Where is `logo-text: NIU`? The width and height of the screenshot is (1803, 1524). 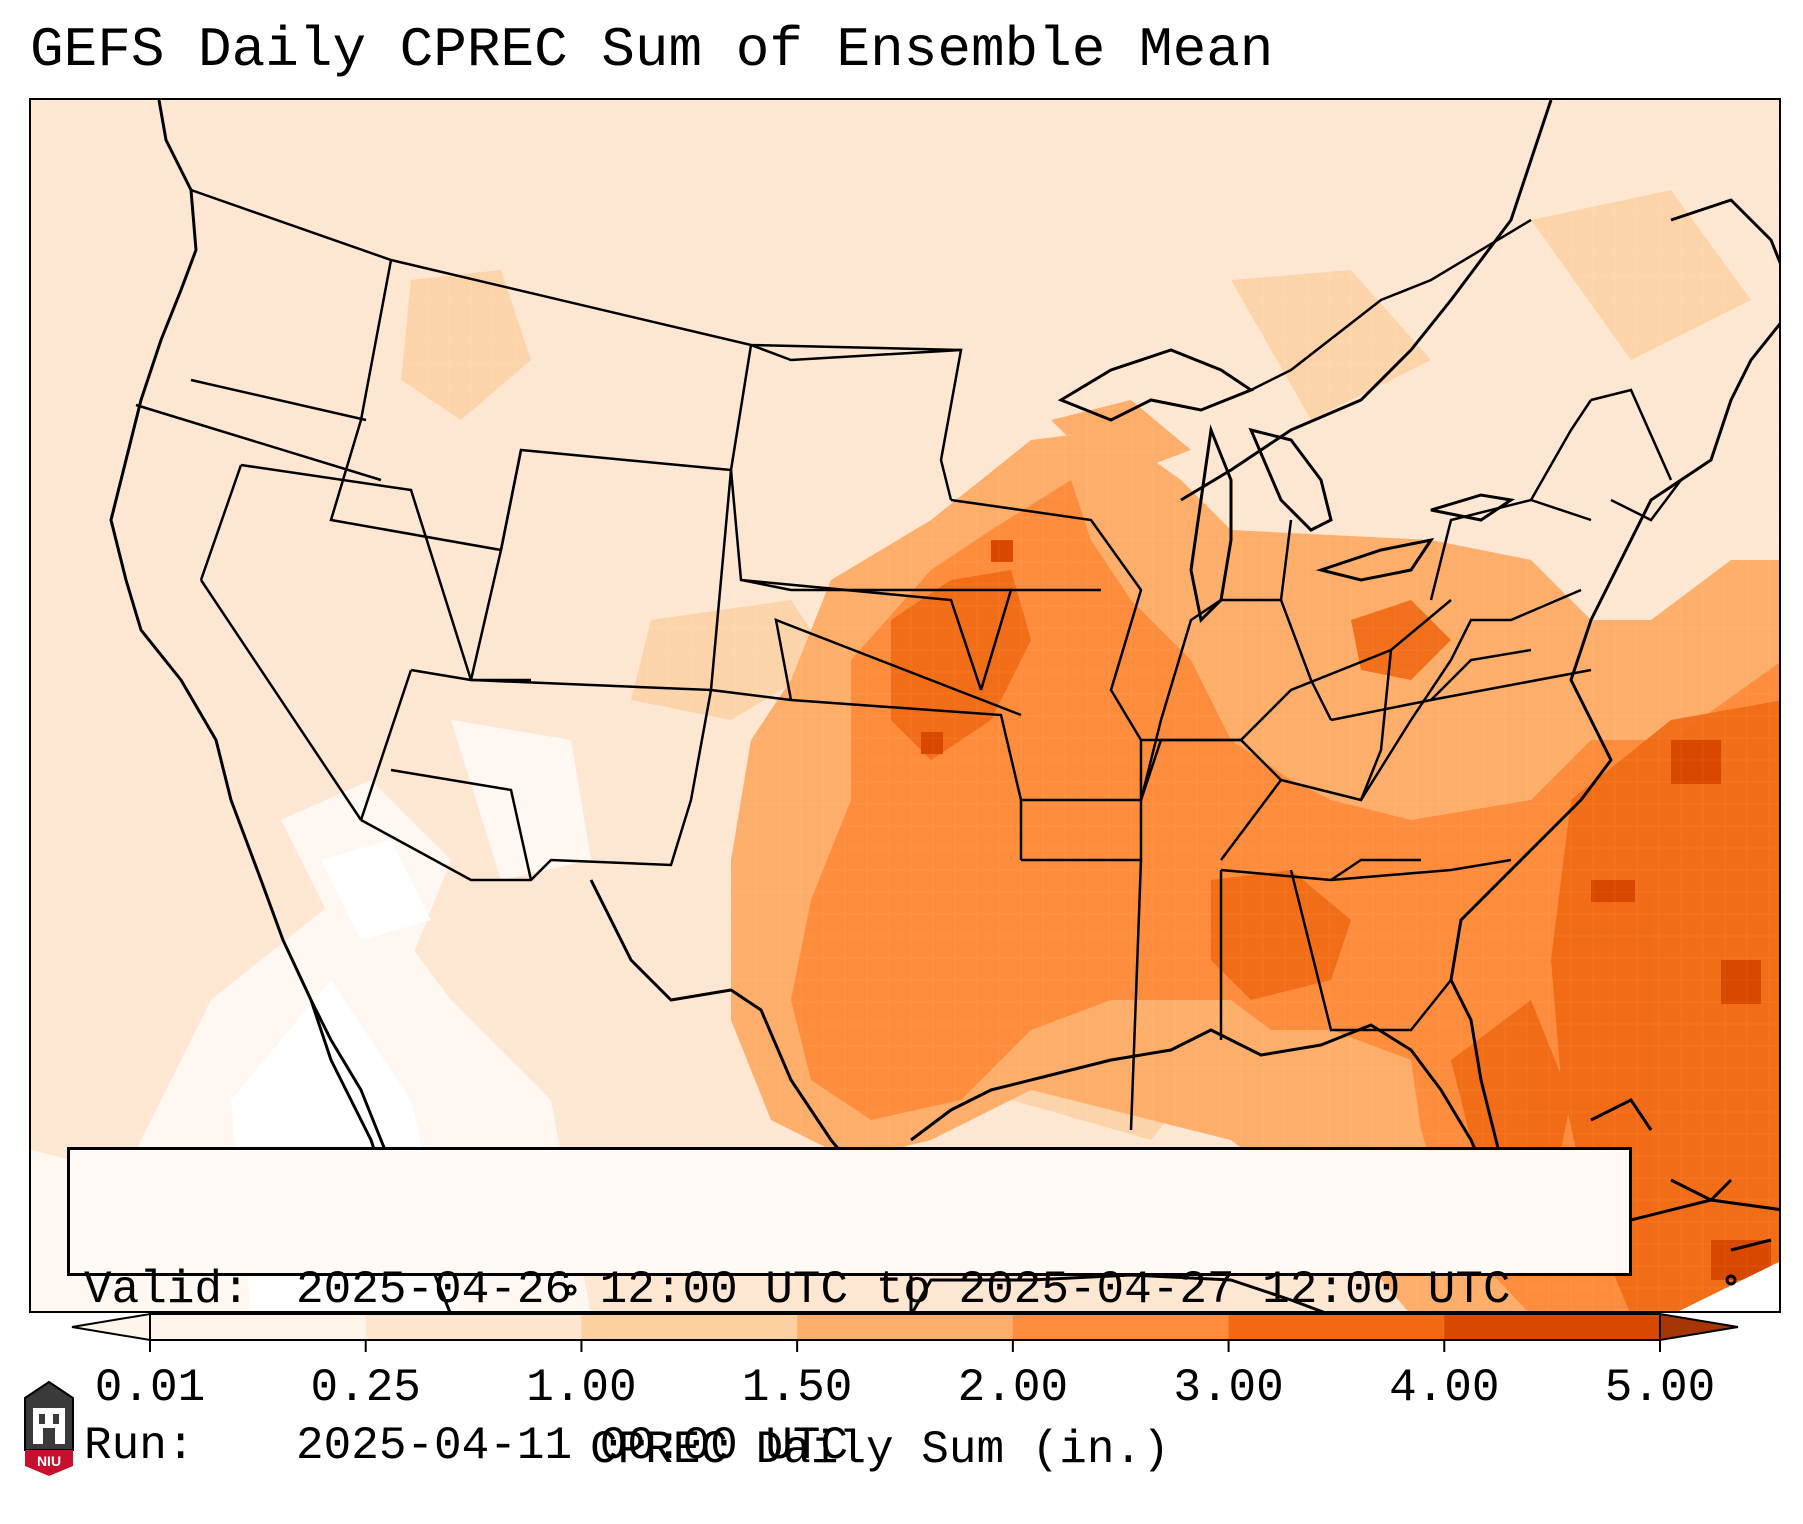
logo-text: NIU is located at coordinates (49, 1461).